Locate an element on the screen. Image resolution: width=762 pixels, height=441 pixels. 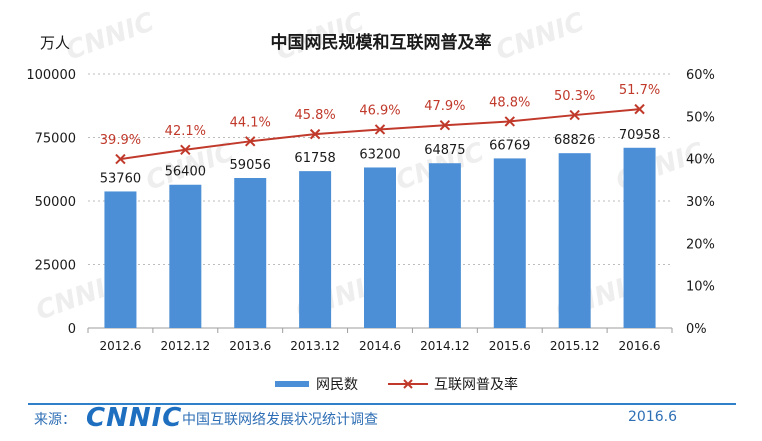
right-y-tick-label: 20% is located at coordinates (700, 244).